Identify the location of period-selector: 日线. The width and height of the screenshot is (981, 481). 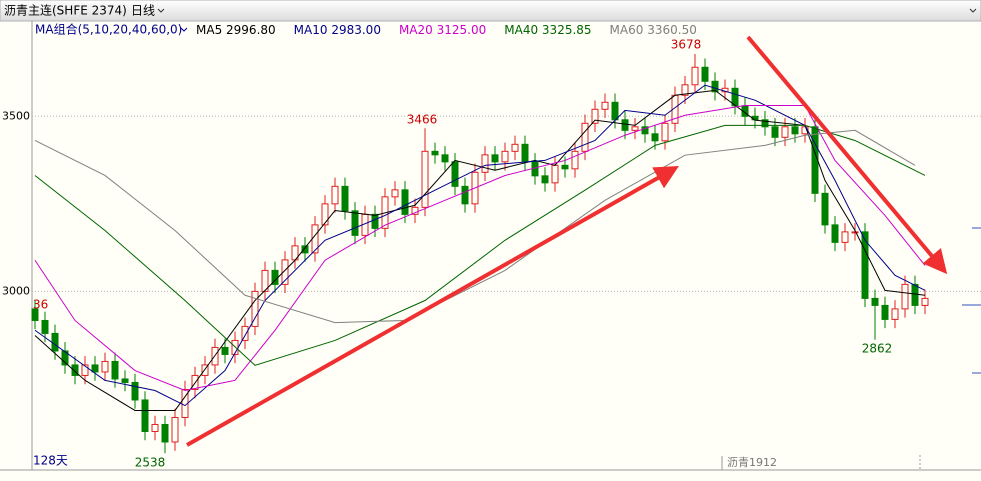
(143, 11).